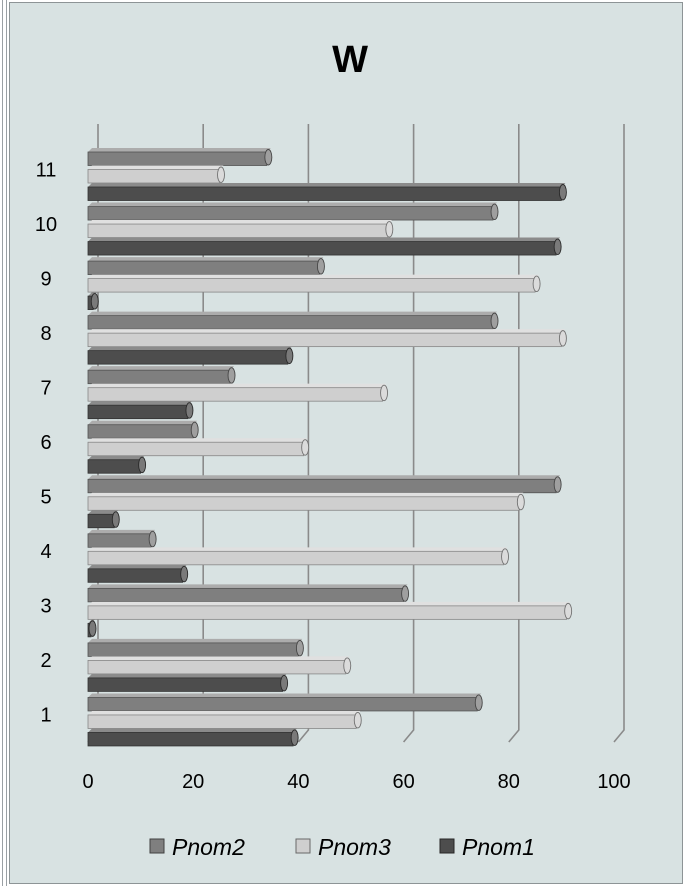  What do you see at coordinates (45, 279) in the screenshot?
I see `category-label: 9` at bounding box center [45, 279].